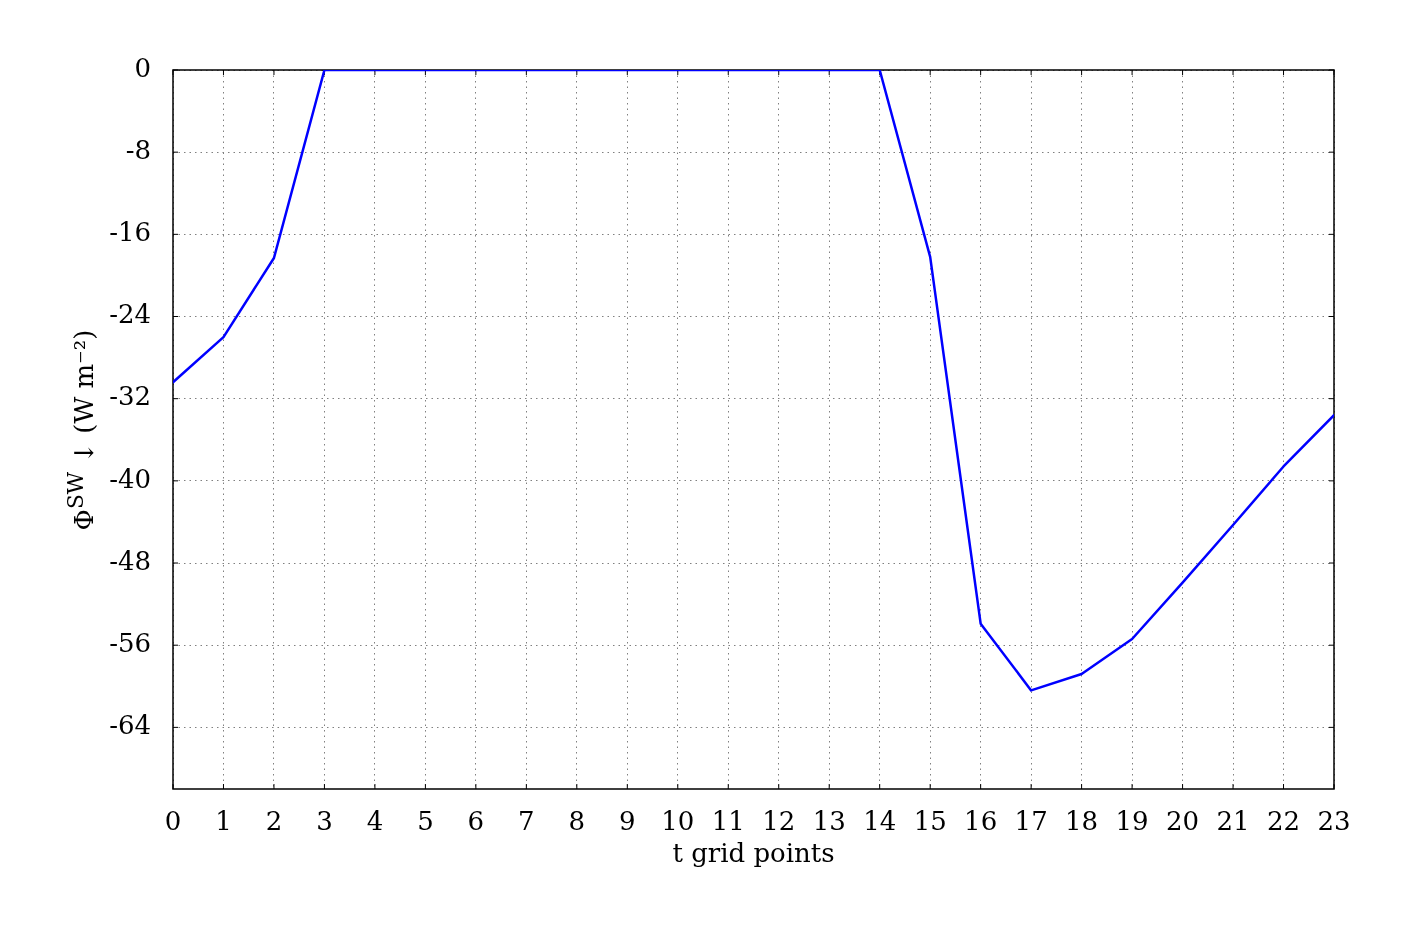  Describe the element at coordinates (880, 821) in the screenshot. I see `x-tick-label: 14` at that location.